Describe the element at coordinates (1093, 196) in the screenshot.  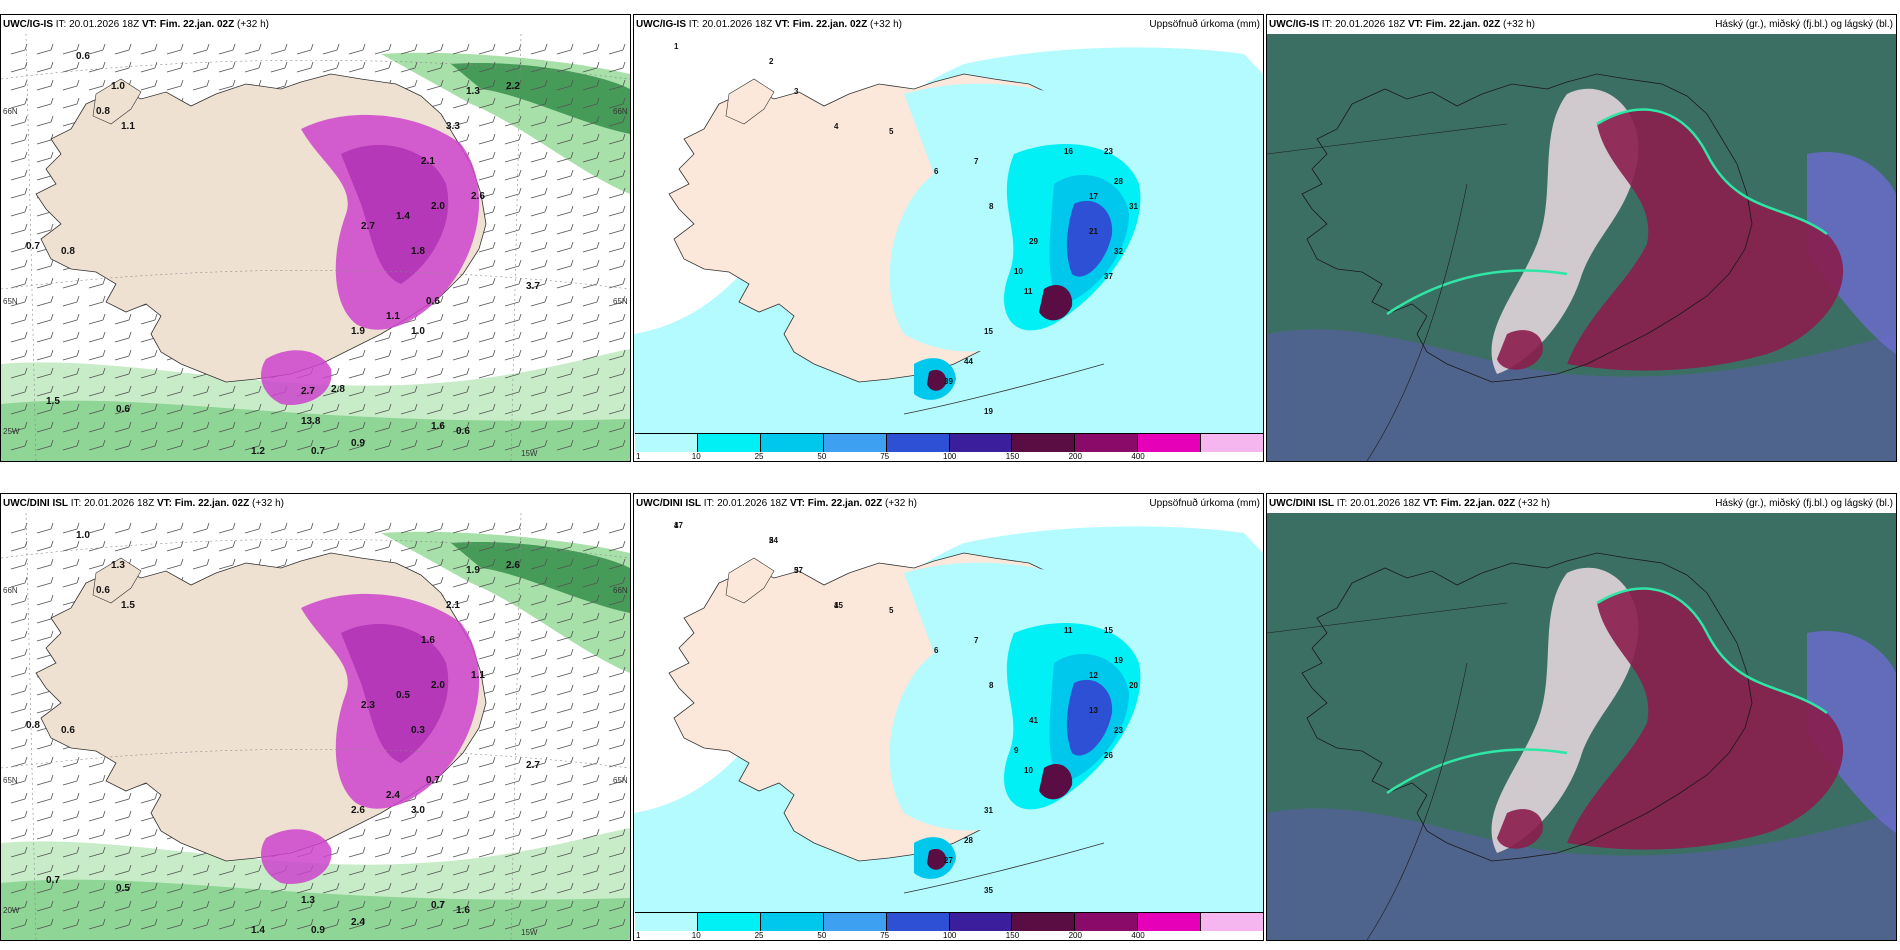
I see `precip-value-label: 17` at that location.